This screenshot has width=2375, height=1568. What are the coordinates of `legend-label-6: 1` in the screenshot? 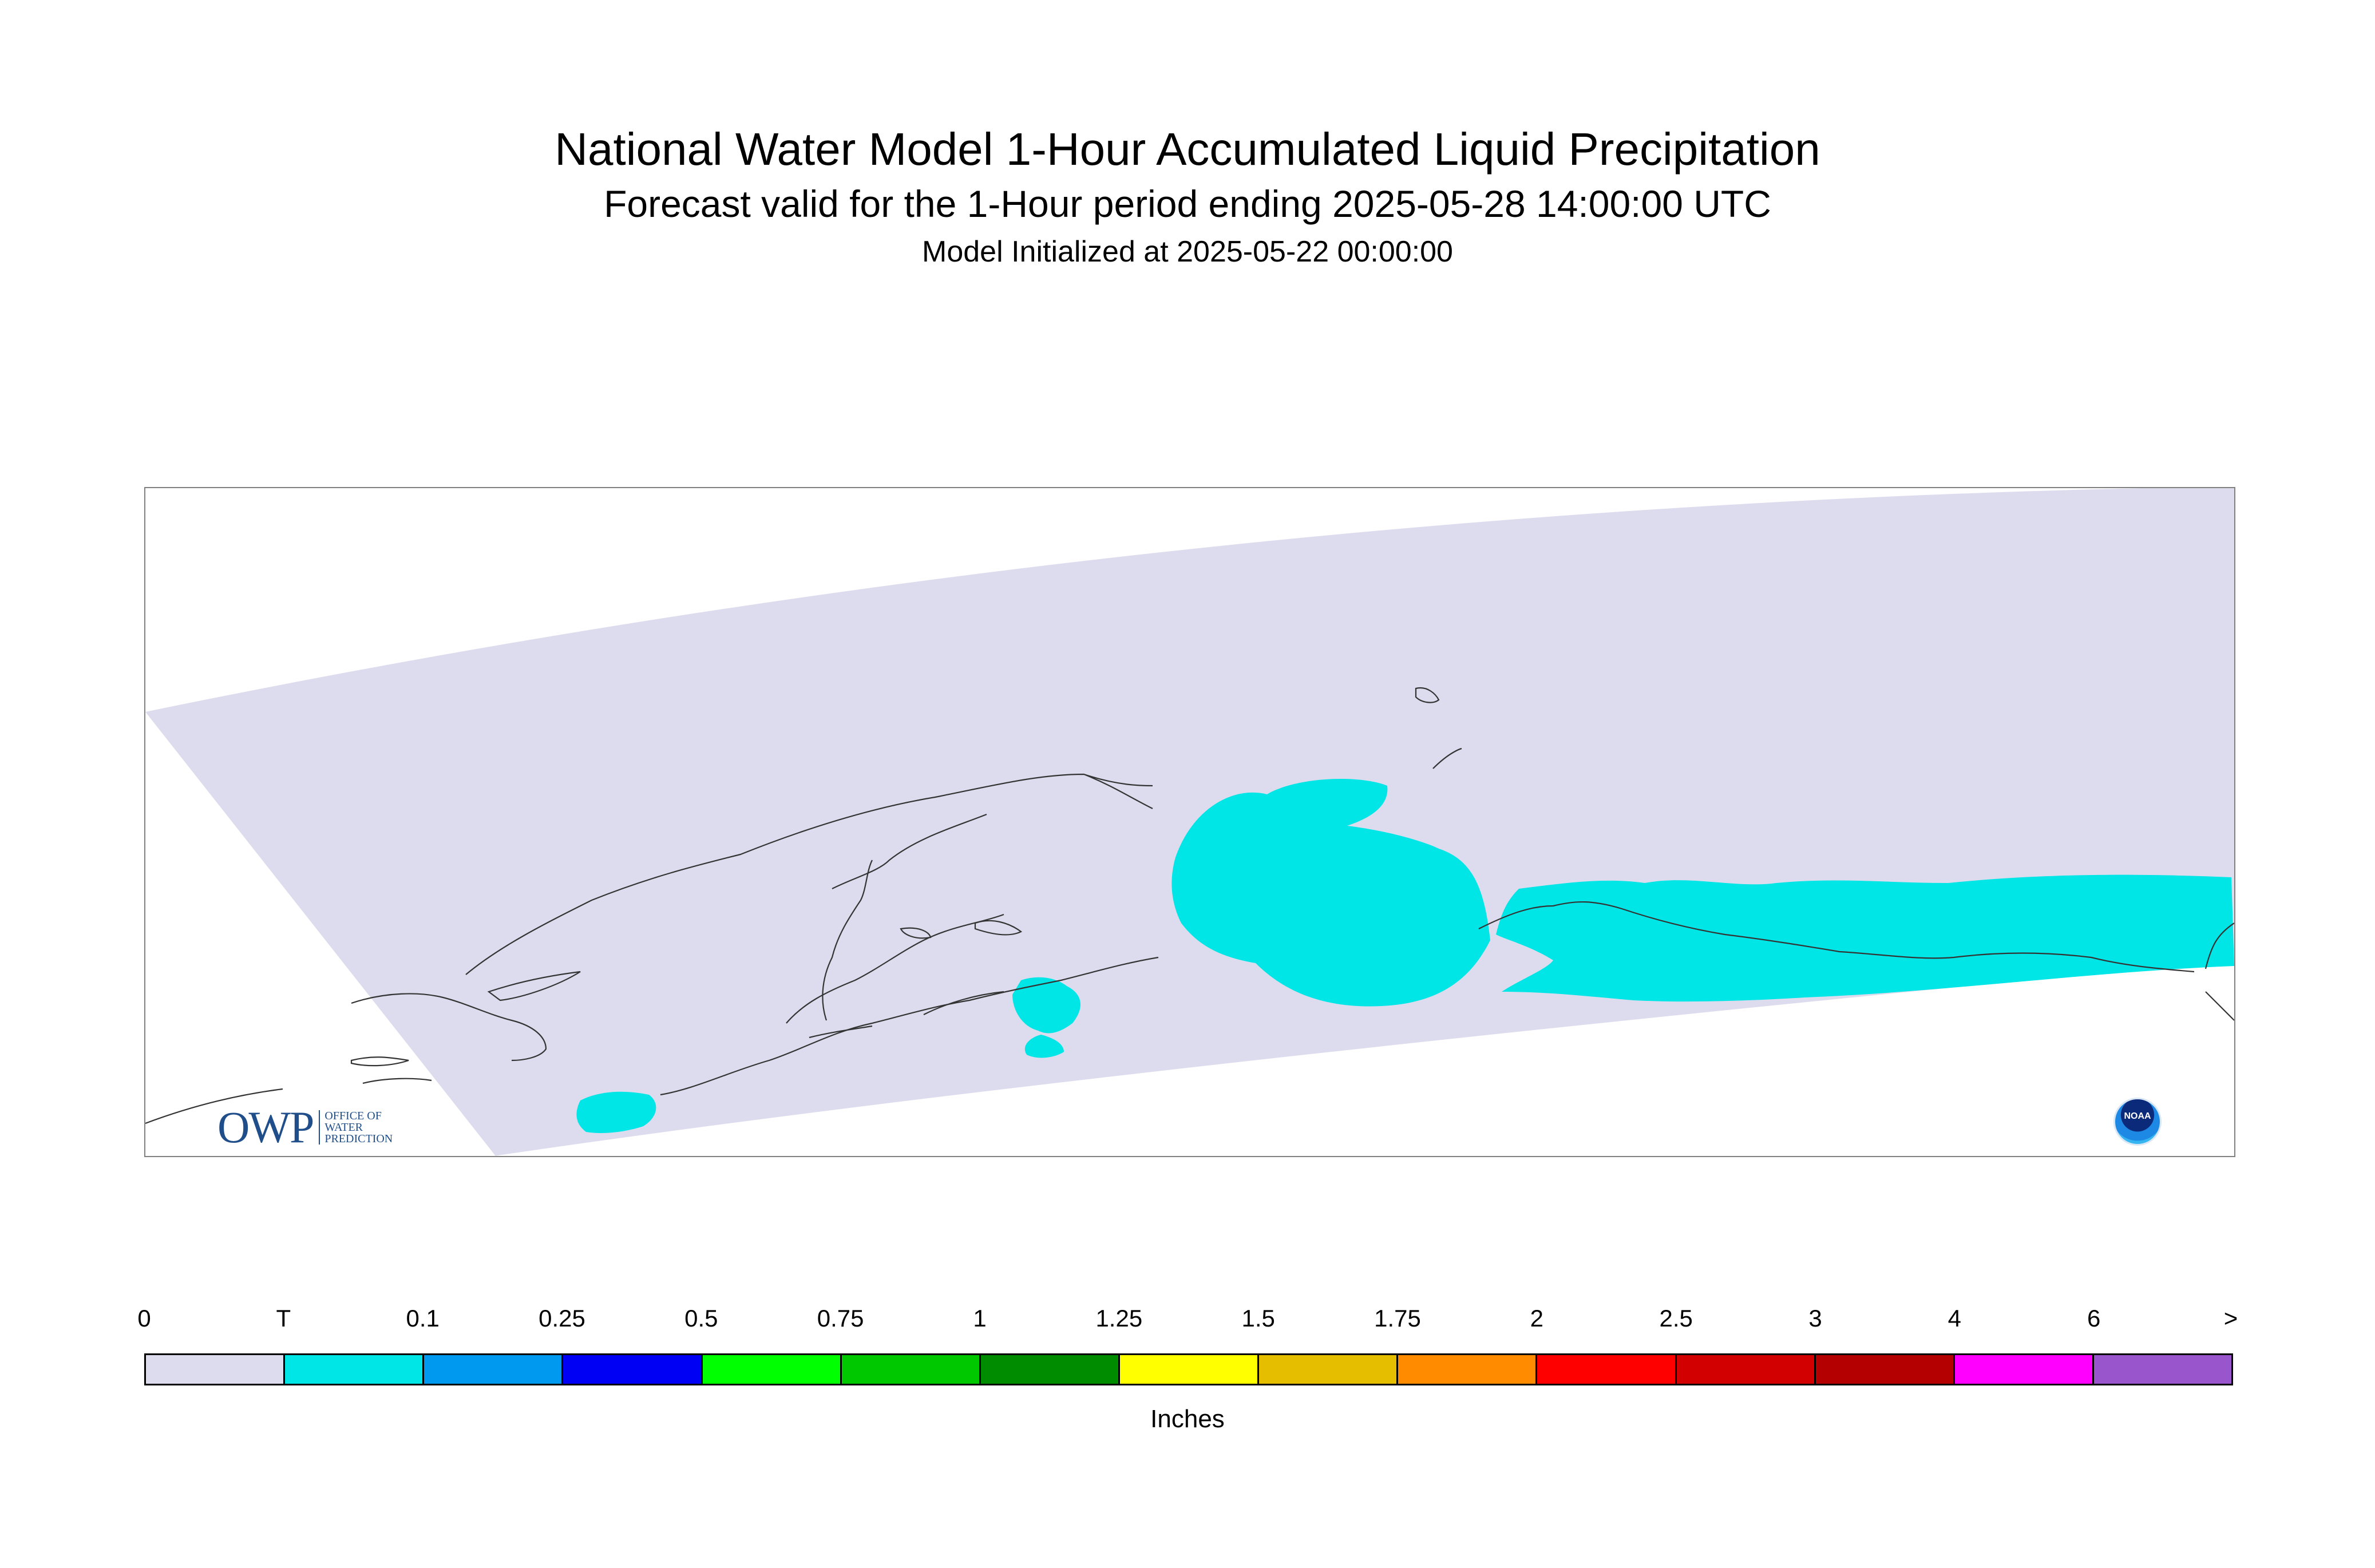 It's located at (980, 1318).